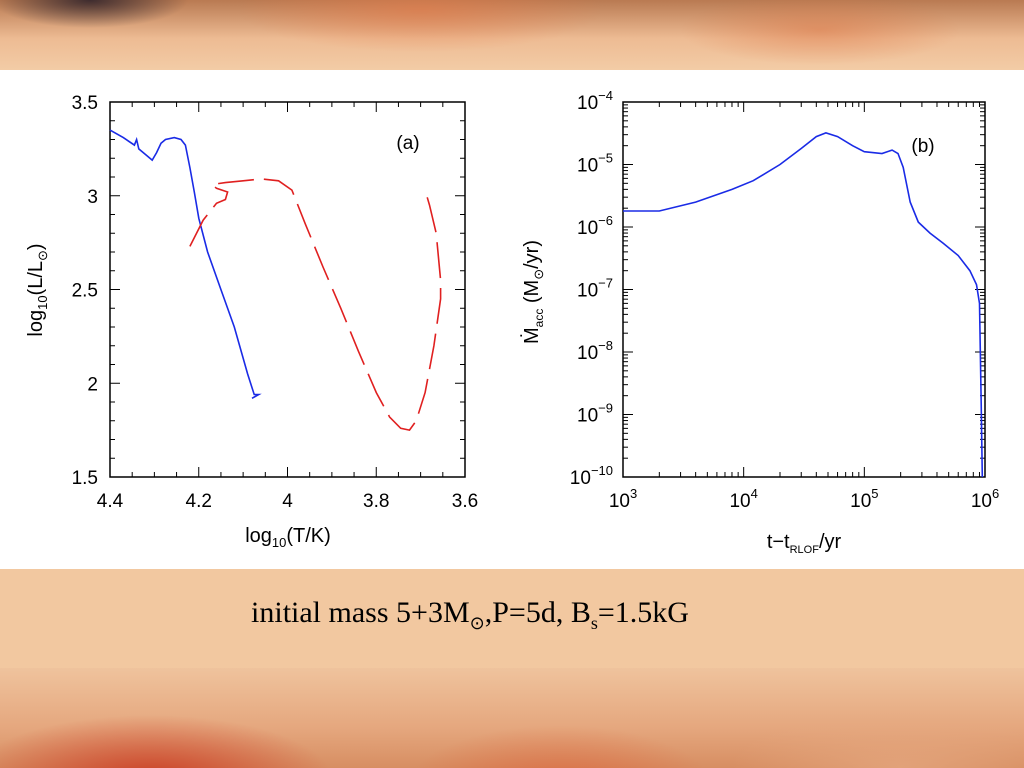 The image size is (1024, 768). What do you see at coordinates (85, 291) in the screenshot?
I see `chart-a-y-tick-label: 2.5` at bounding box center [85, 291].